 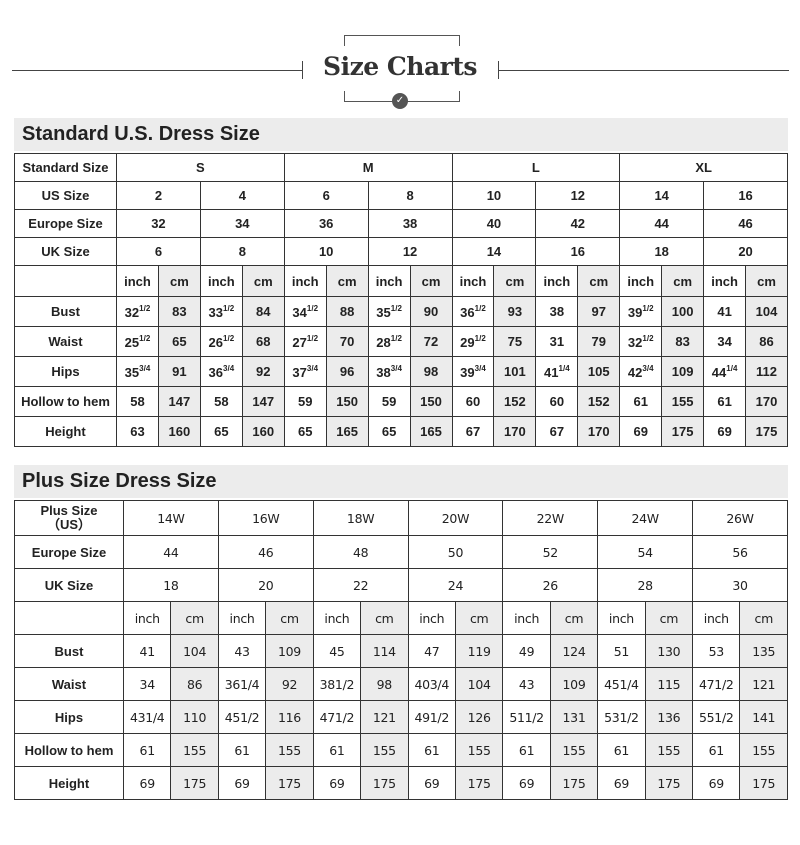 I want to click on value-whole: 58, so click(x=221, y=401).